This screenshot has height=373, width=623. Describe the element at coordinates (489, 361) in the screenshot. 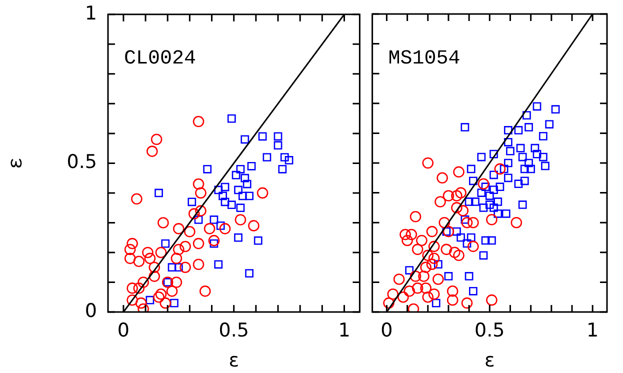

I see `x-axis-title: ε` at that location.